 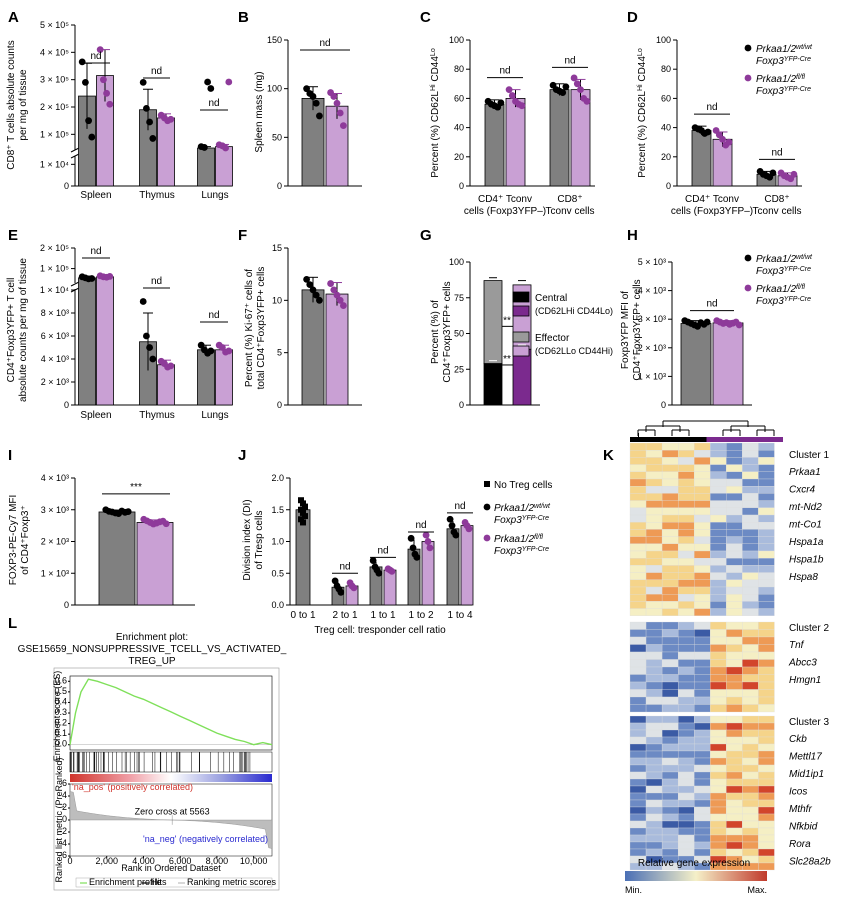 I want to click on panel-label-H: H, so click(x=632, y=235).